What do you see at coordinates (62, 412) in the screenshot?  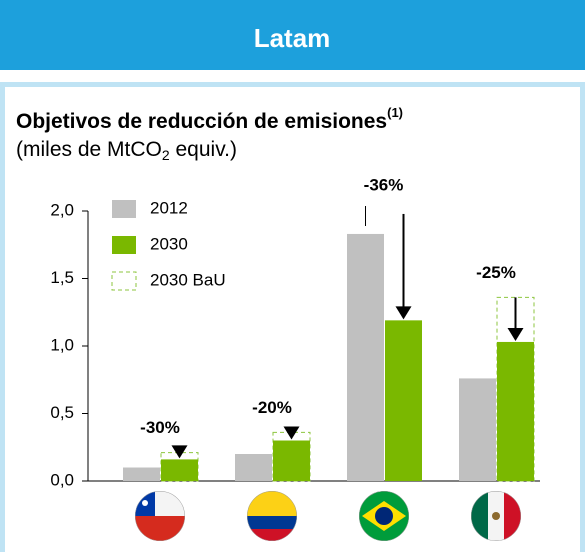 I see `y-tick-label: 0,5` at bounding box center [62, 412].